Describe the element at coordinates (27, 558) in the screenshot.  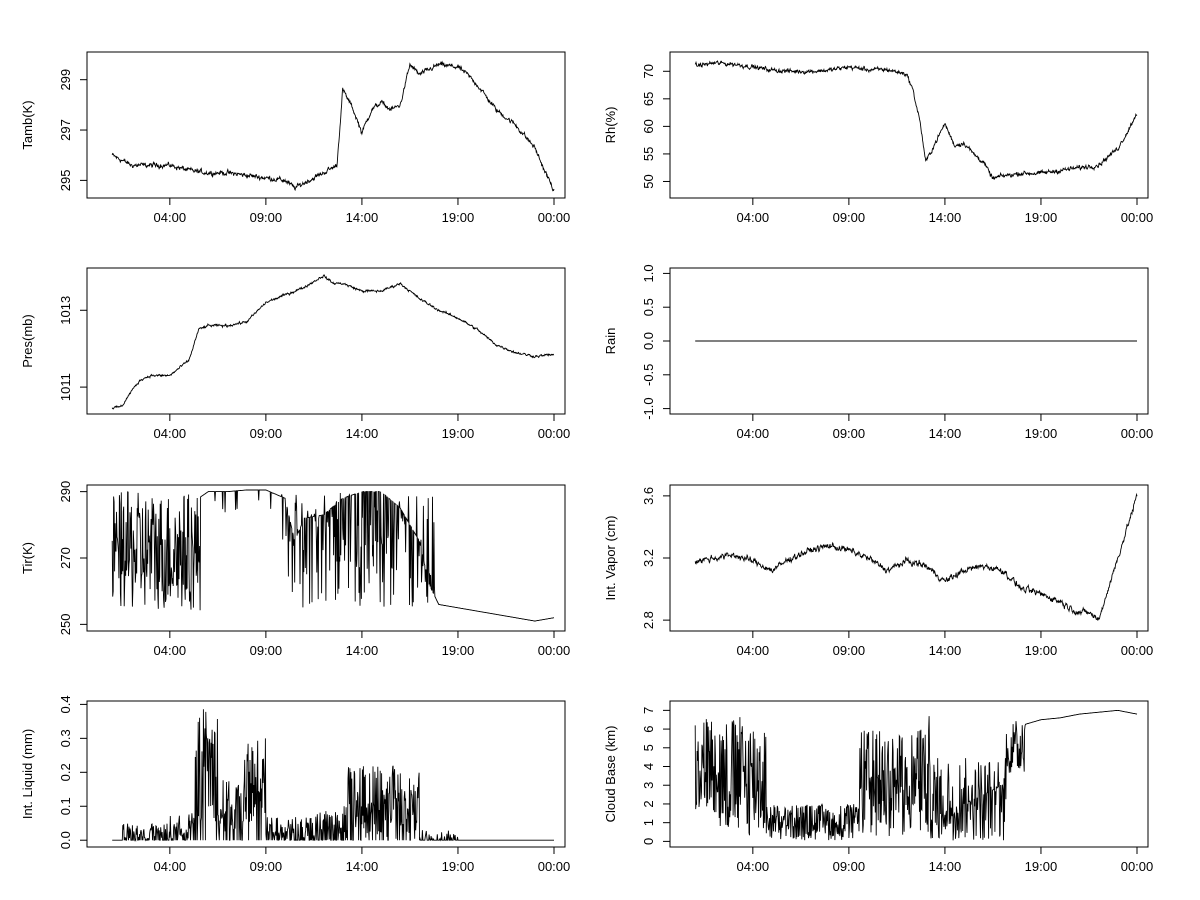
I see `y-axis-label: Tir(K)` at that location.